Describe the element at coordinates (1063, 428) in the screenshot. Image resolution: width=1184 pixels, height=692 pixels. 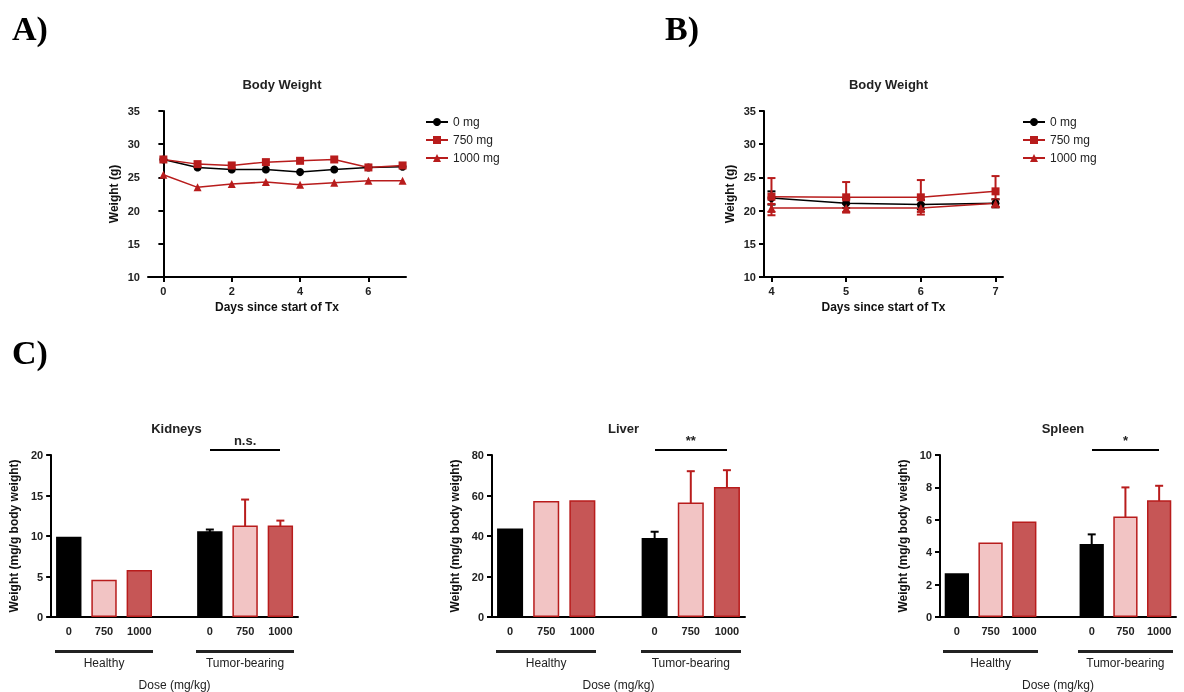
I see `chart-title: Spleen` at that location.